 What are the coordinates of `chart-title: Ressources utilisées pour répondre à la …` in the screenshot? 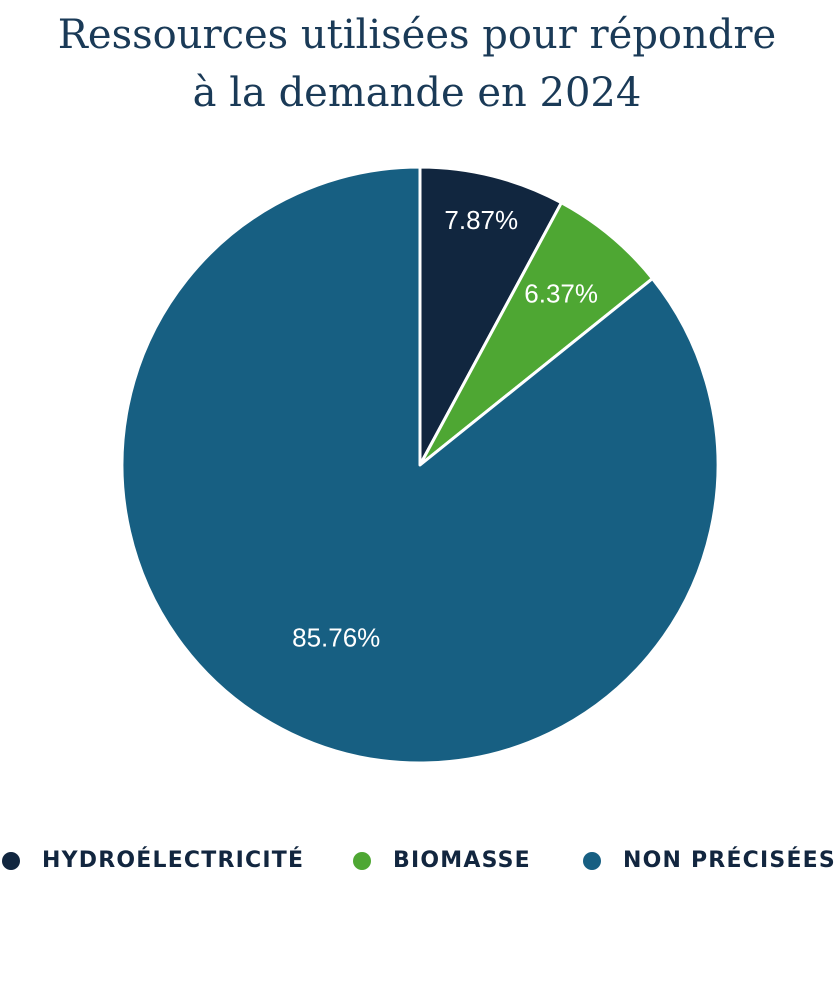 It's located at (417, 64).